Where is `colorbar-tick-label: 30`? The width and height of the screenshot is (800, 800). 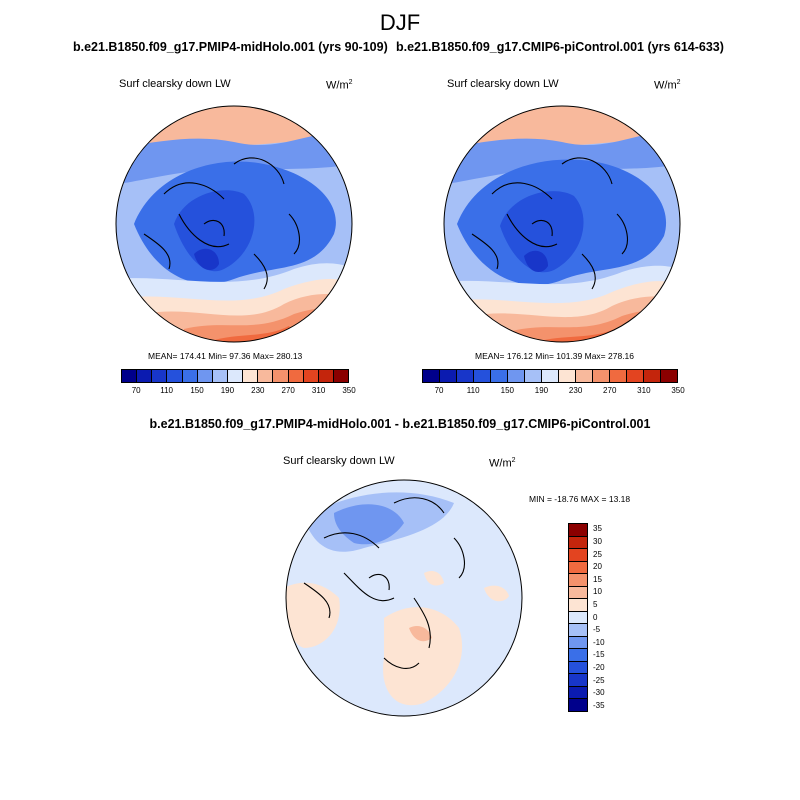
colorbar-tick-label: 30 is located at coordinates (597, 541).